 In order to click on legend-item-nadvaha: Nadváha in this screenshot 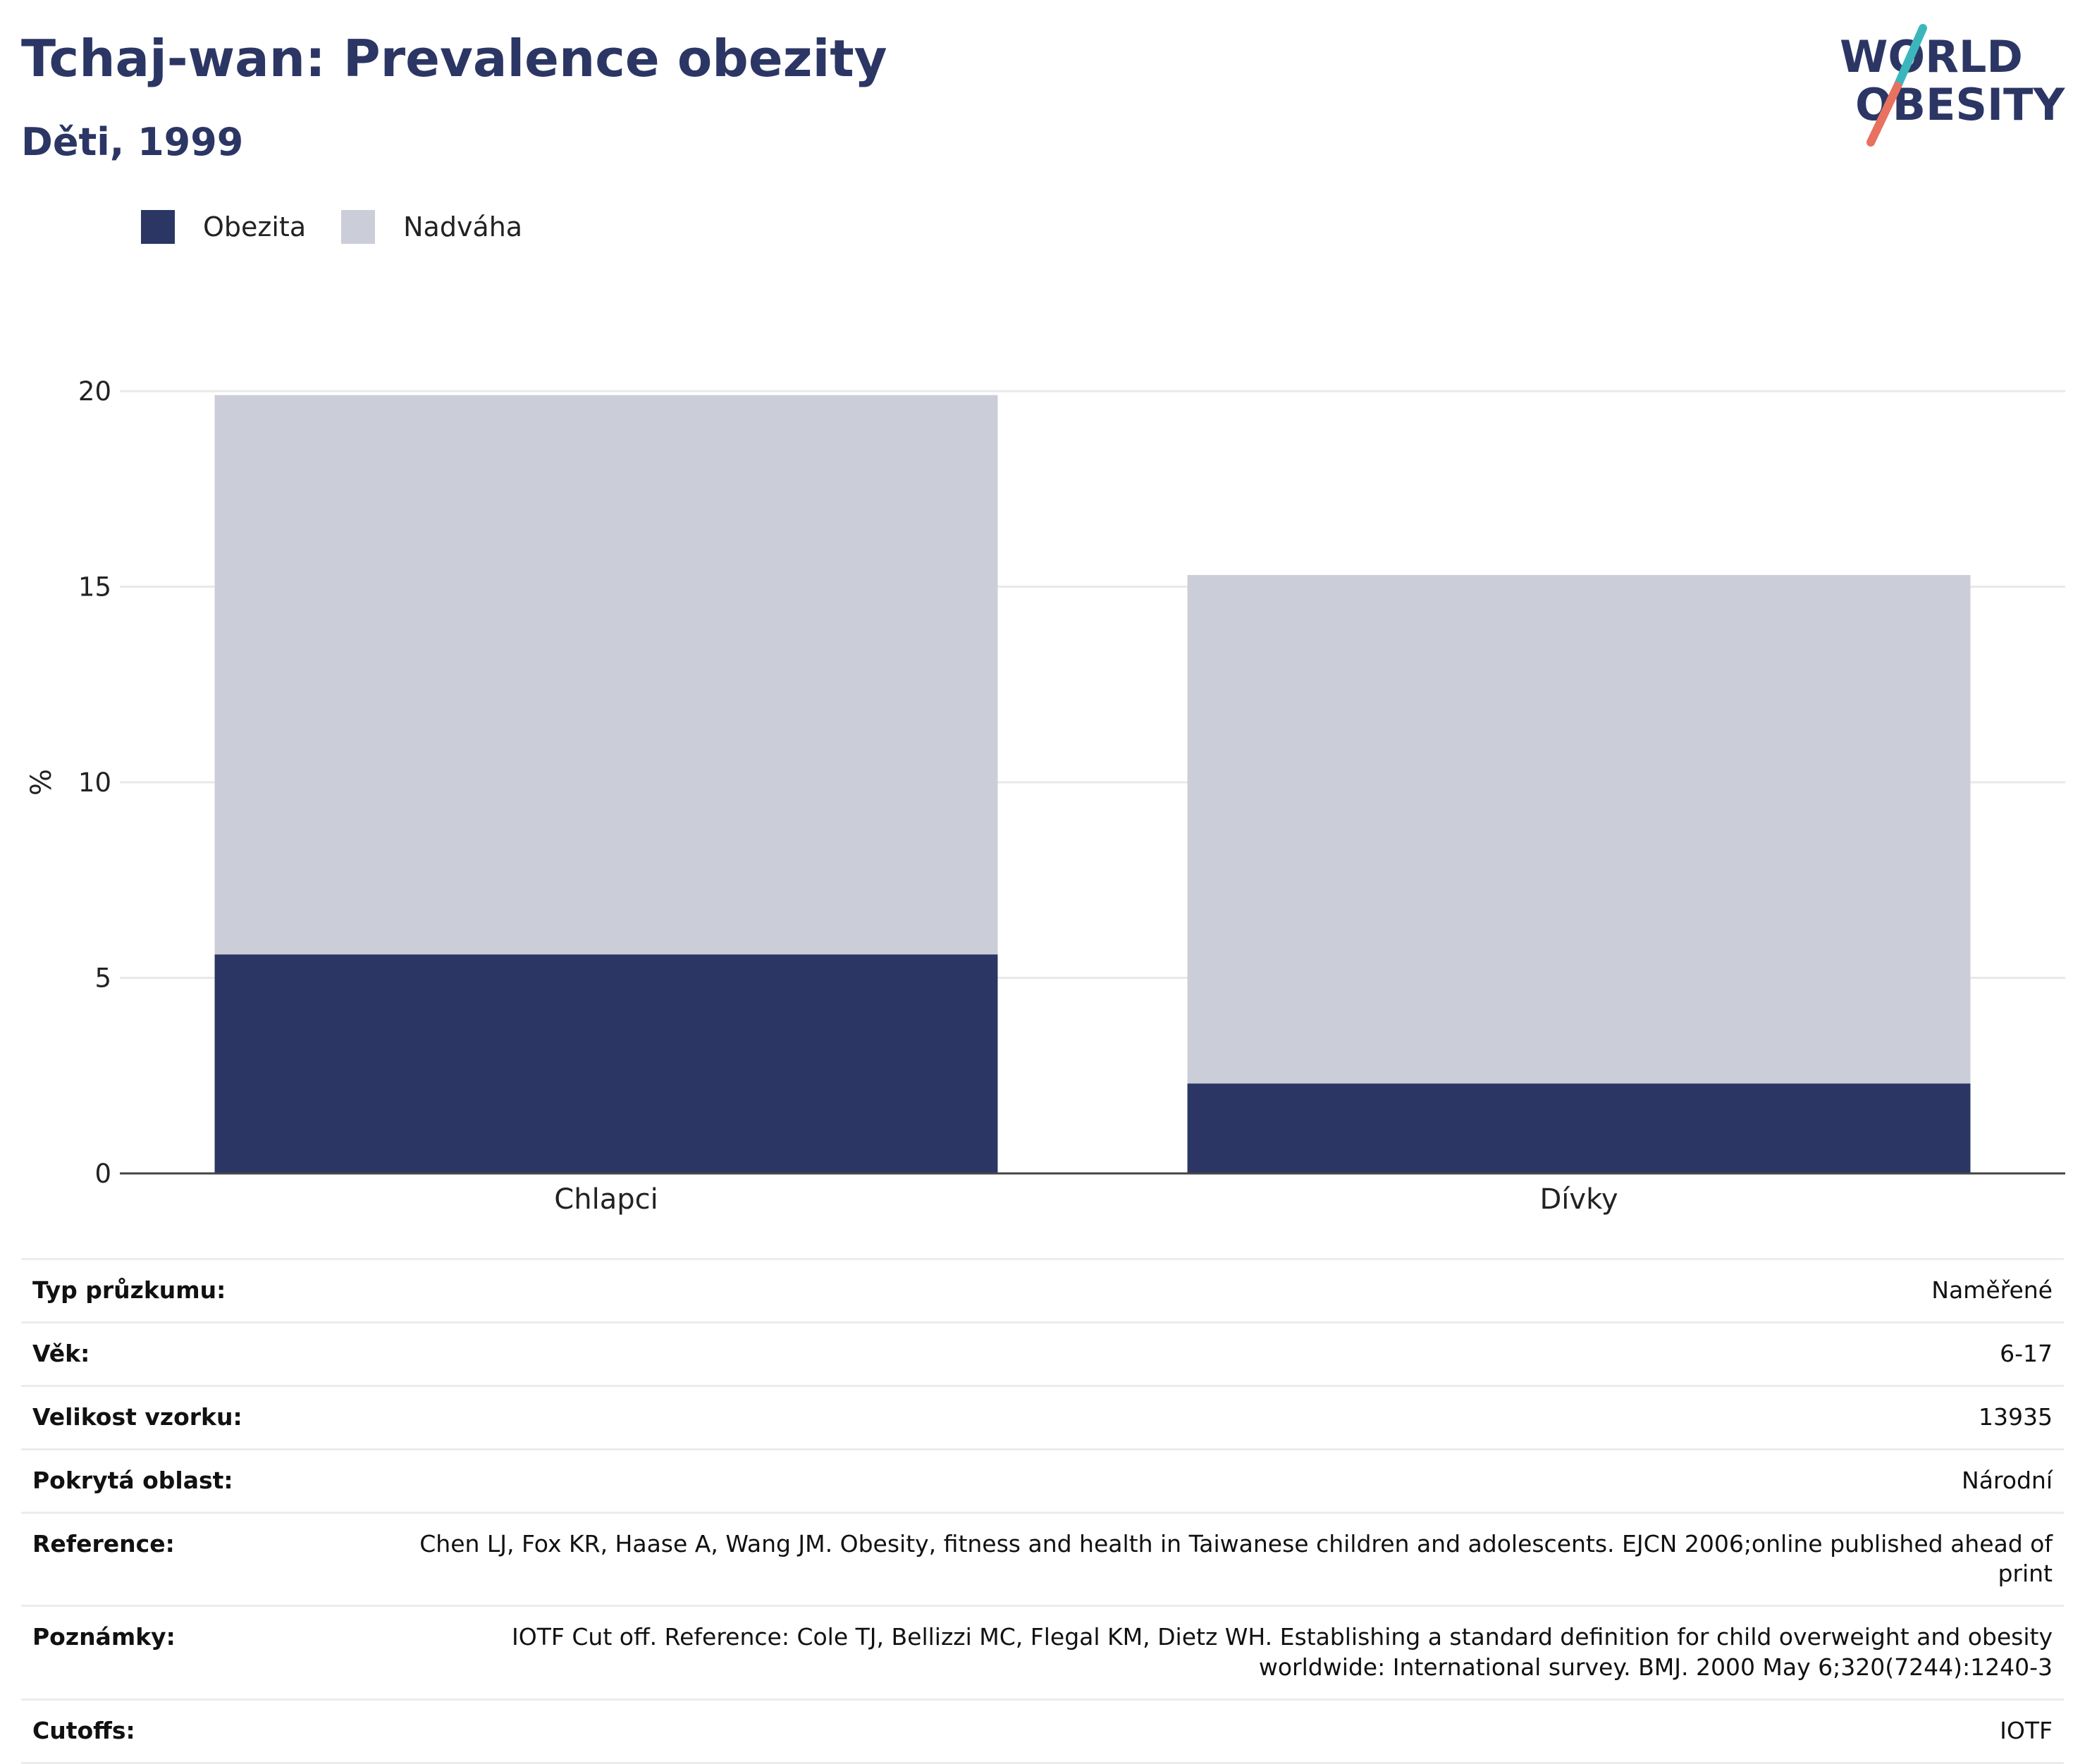, I will do `click(431, 227)`.